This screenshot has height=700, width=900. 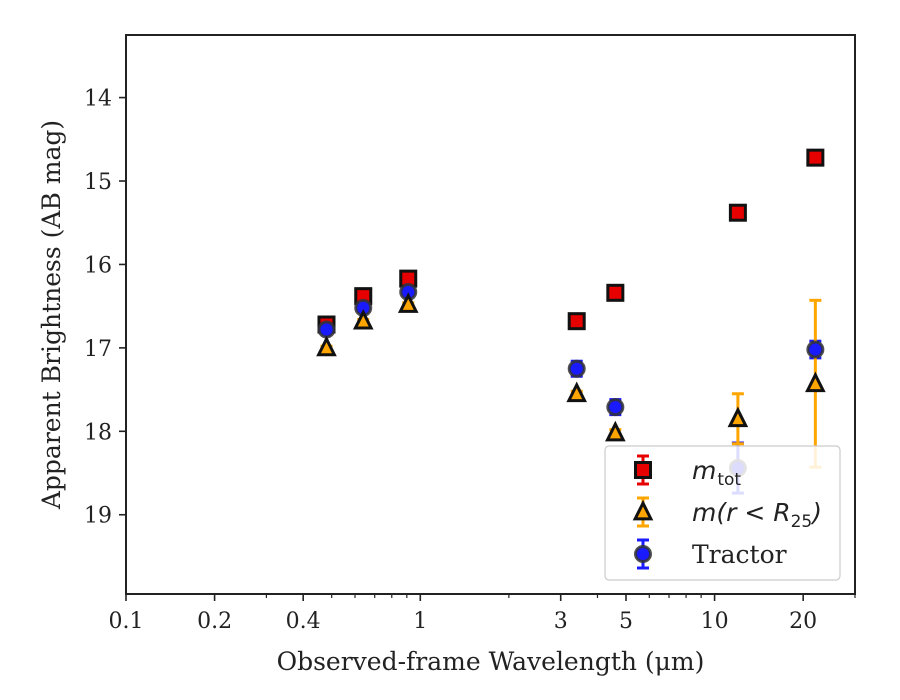 What do you see at coordinates (98, 516) in the screenshot?
I see `y-tick-label: 19` at bounding box center [98, 516].